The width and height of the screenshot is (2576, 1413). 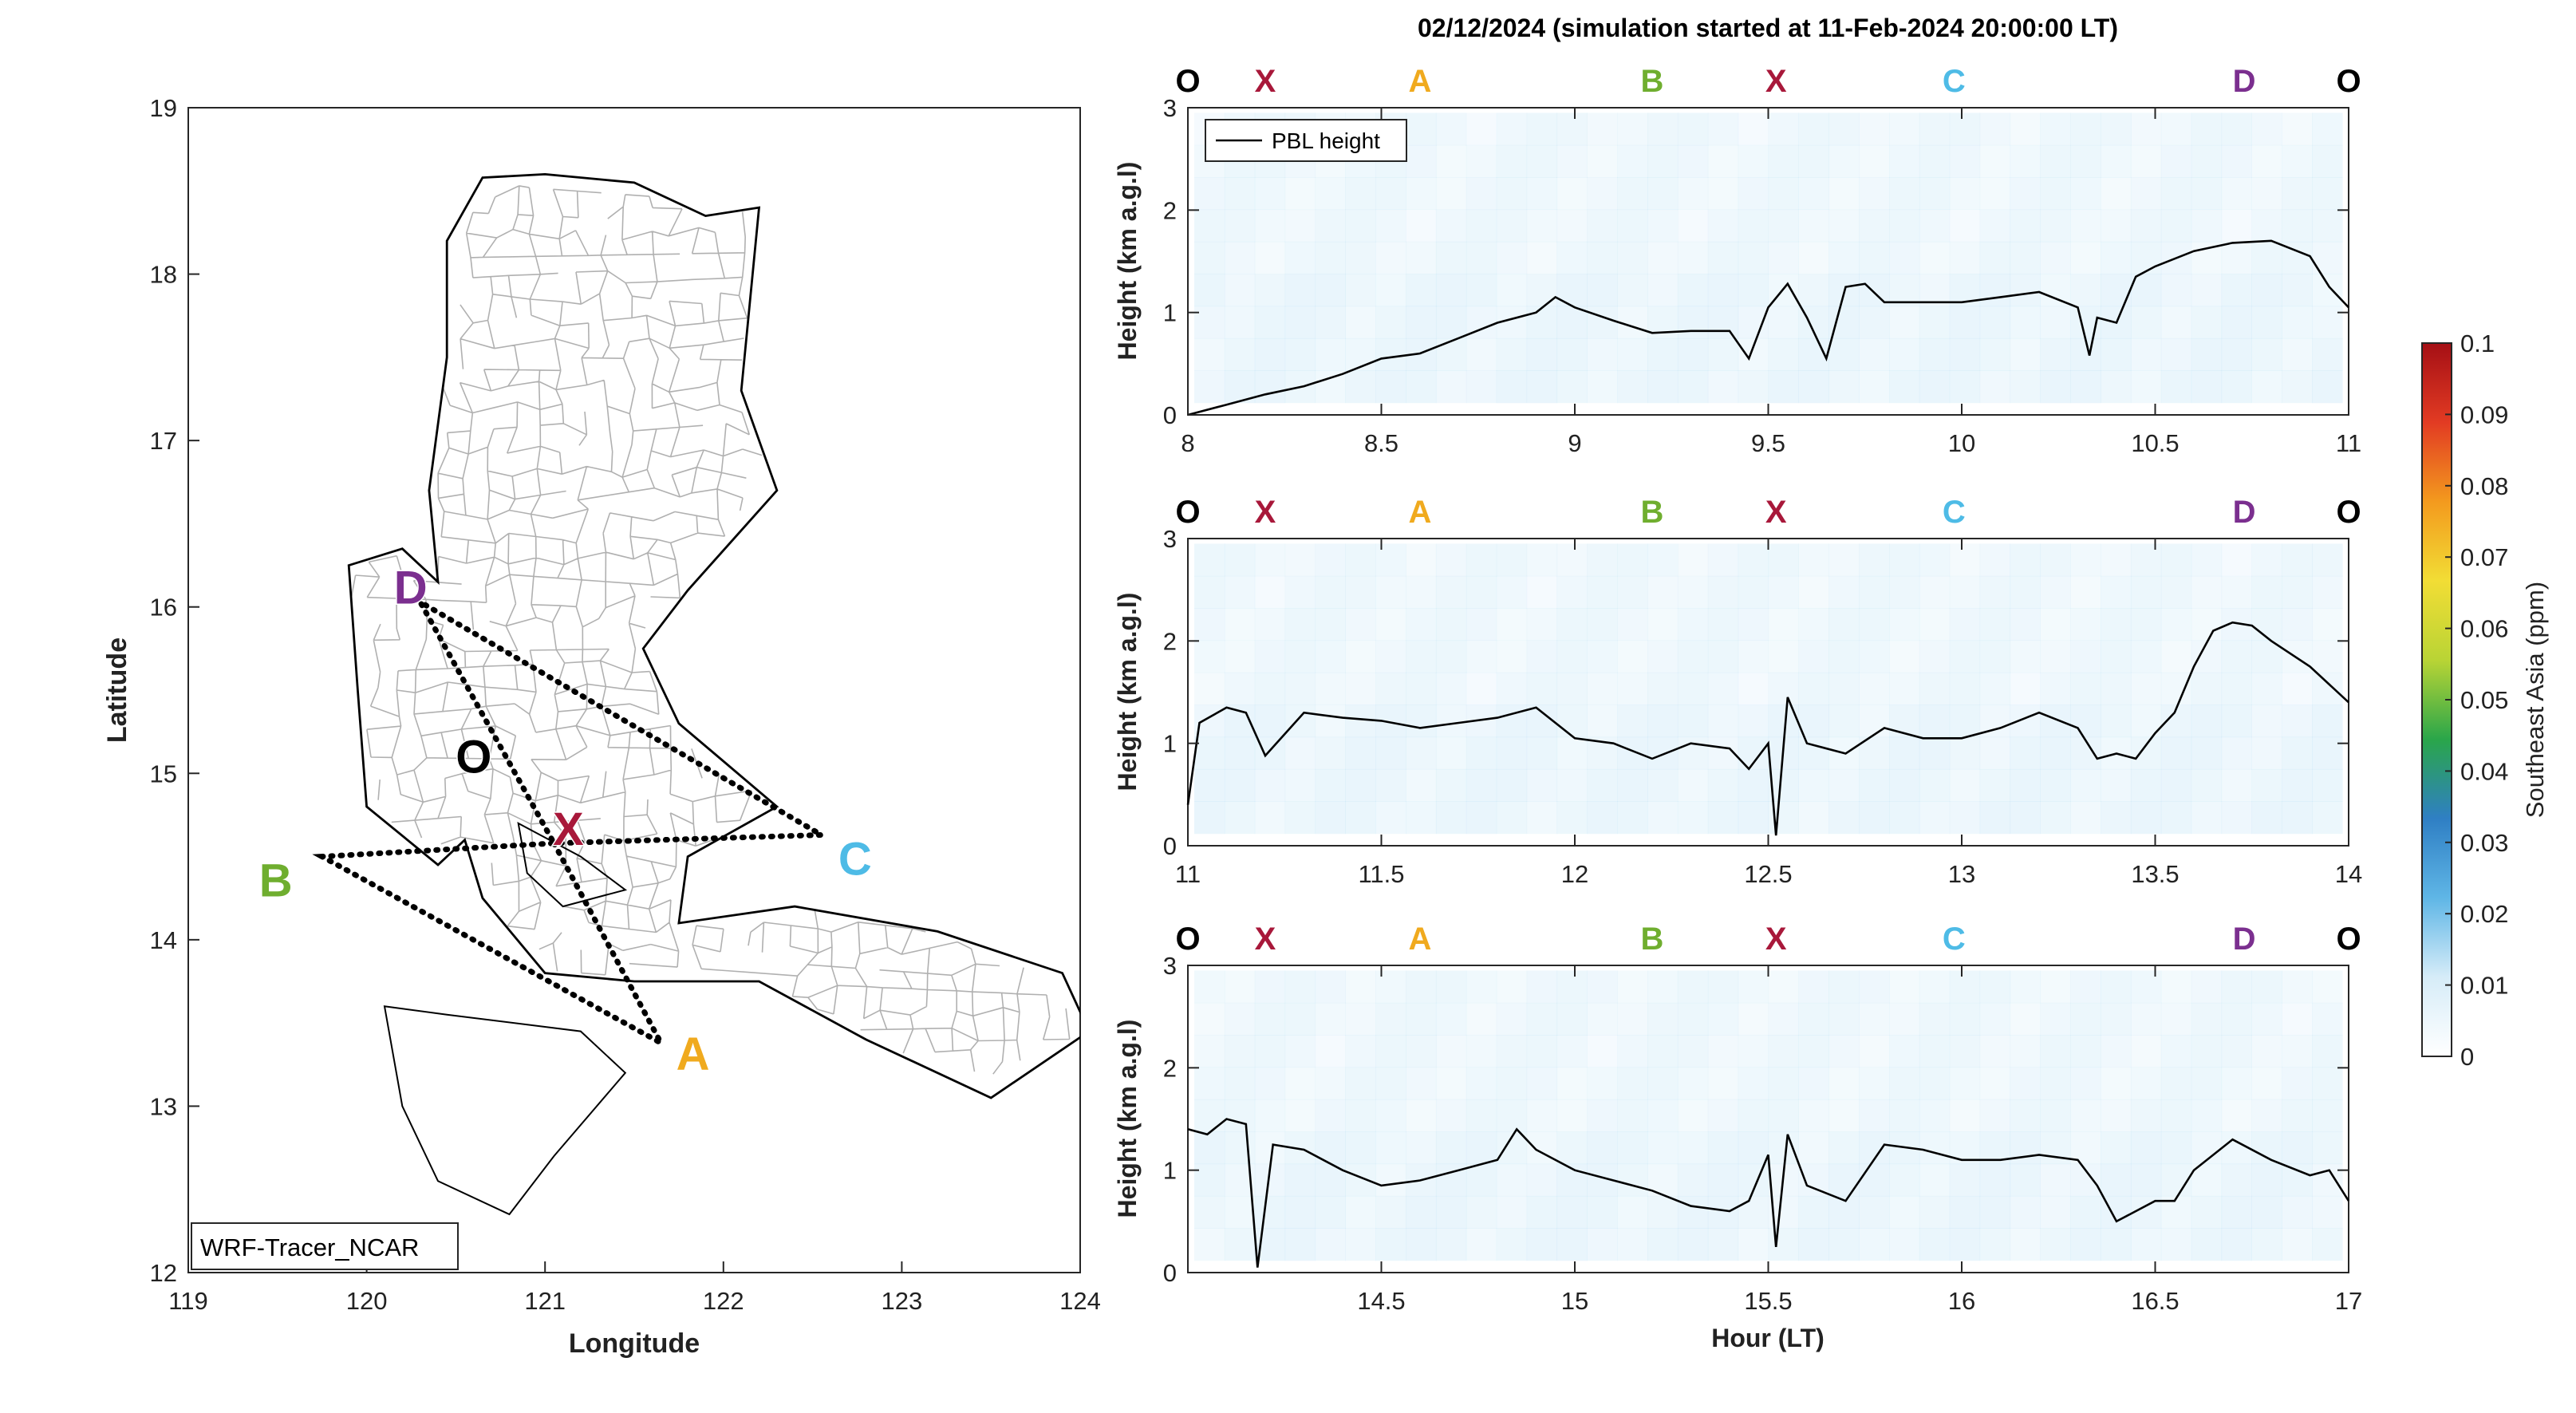 I want to click on legend-label: PBL height, so click(x=1326, y=140).